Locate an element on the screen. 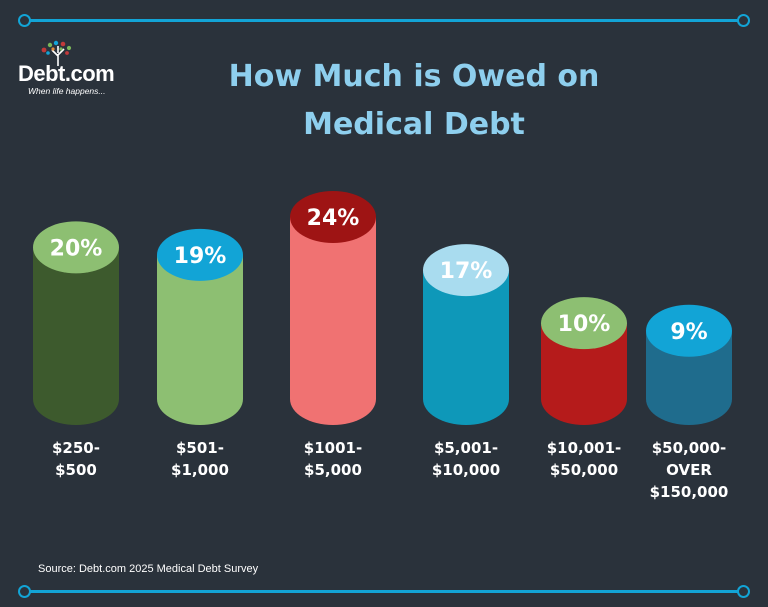 The image size is (768, 607). category-label: $501- $1,000 is located at coordinates (200, 459).